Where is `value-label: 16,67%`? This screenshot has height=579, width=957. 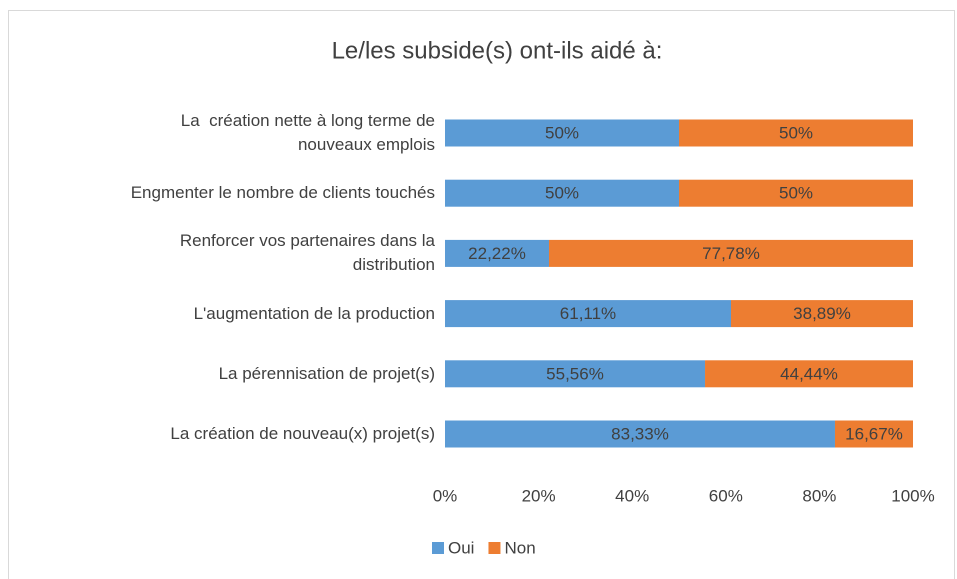 value-label: 16,67% is located at coordinates (874, 433).